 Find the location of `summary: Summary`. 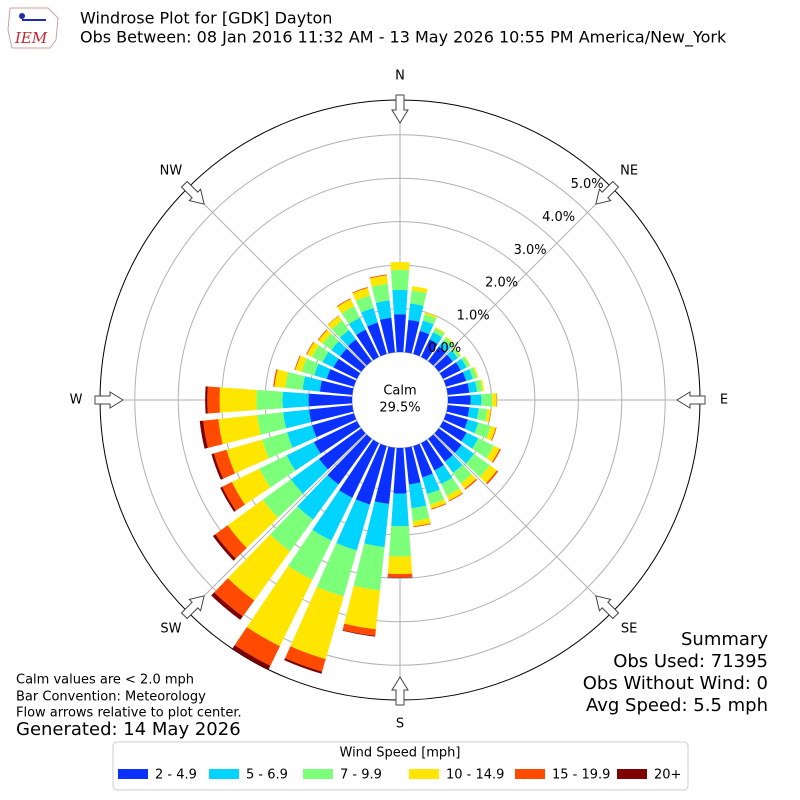

summary: Summary is located at coordinates (724, 639).